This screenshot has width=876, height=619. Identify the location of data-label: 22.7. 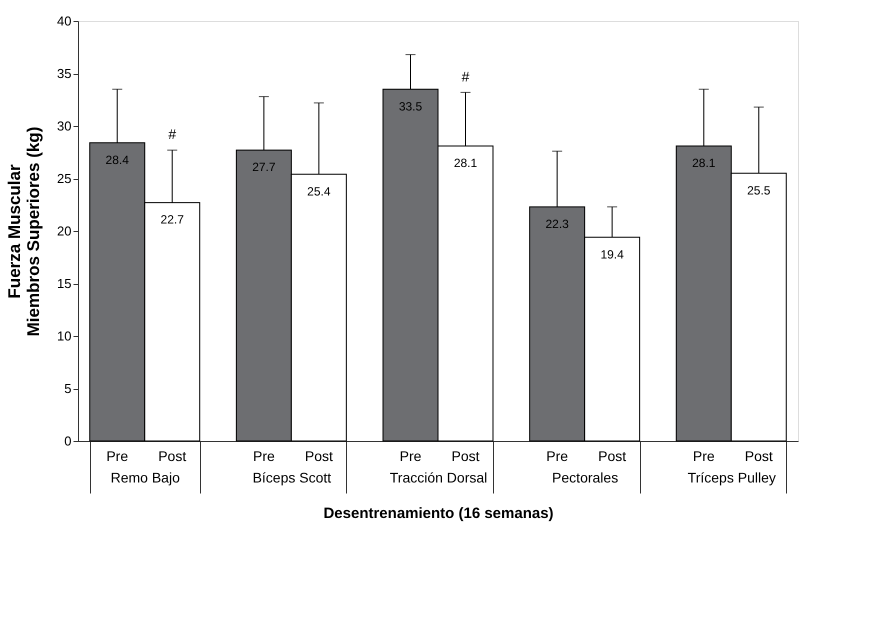
(172, 219).